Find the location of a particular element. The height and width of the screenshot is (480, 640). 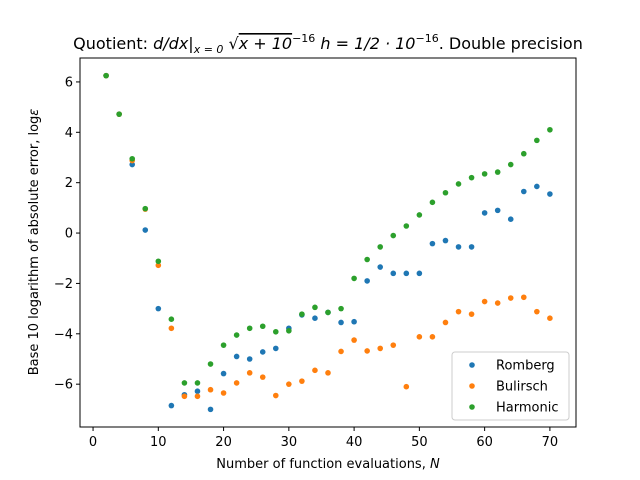

legend-label-romberg: Romberg is located at coordinates (525, 366).